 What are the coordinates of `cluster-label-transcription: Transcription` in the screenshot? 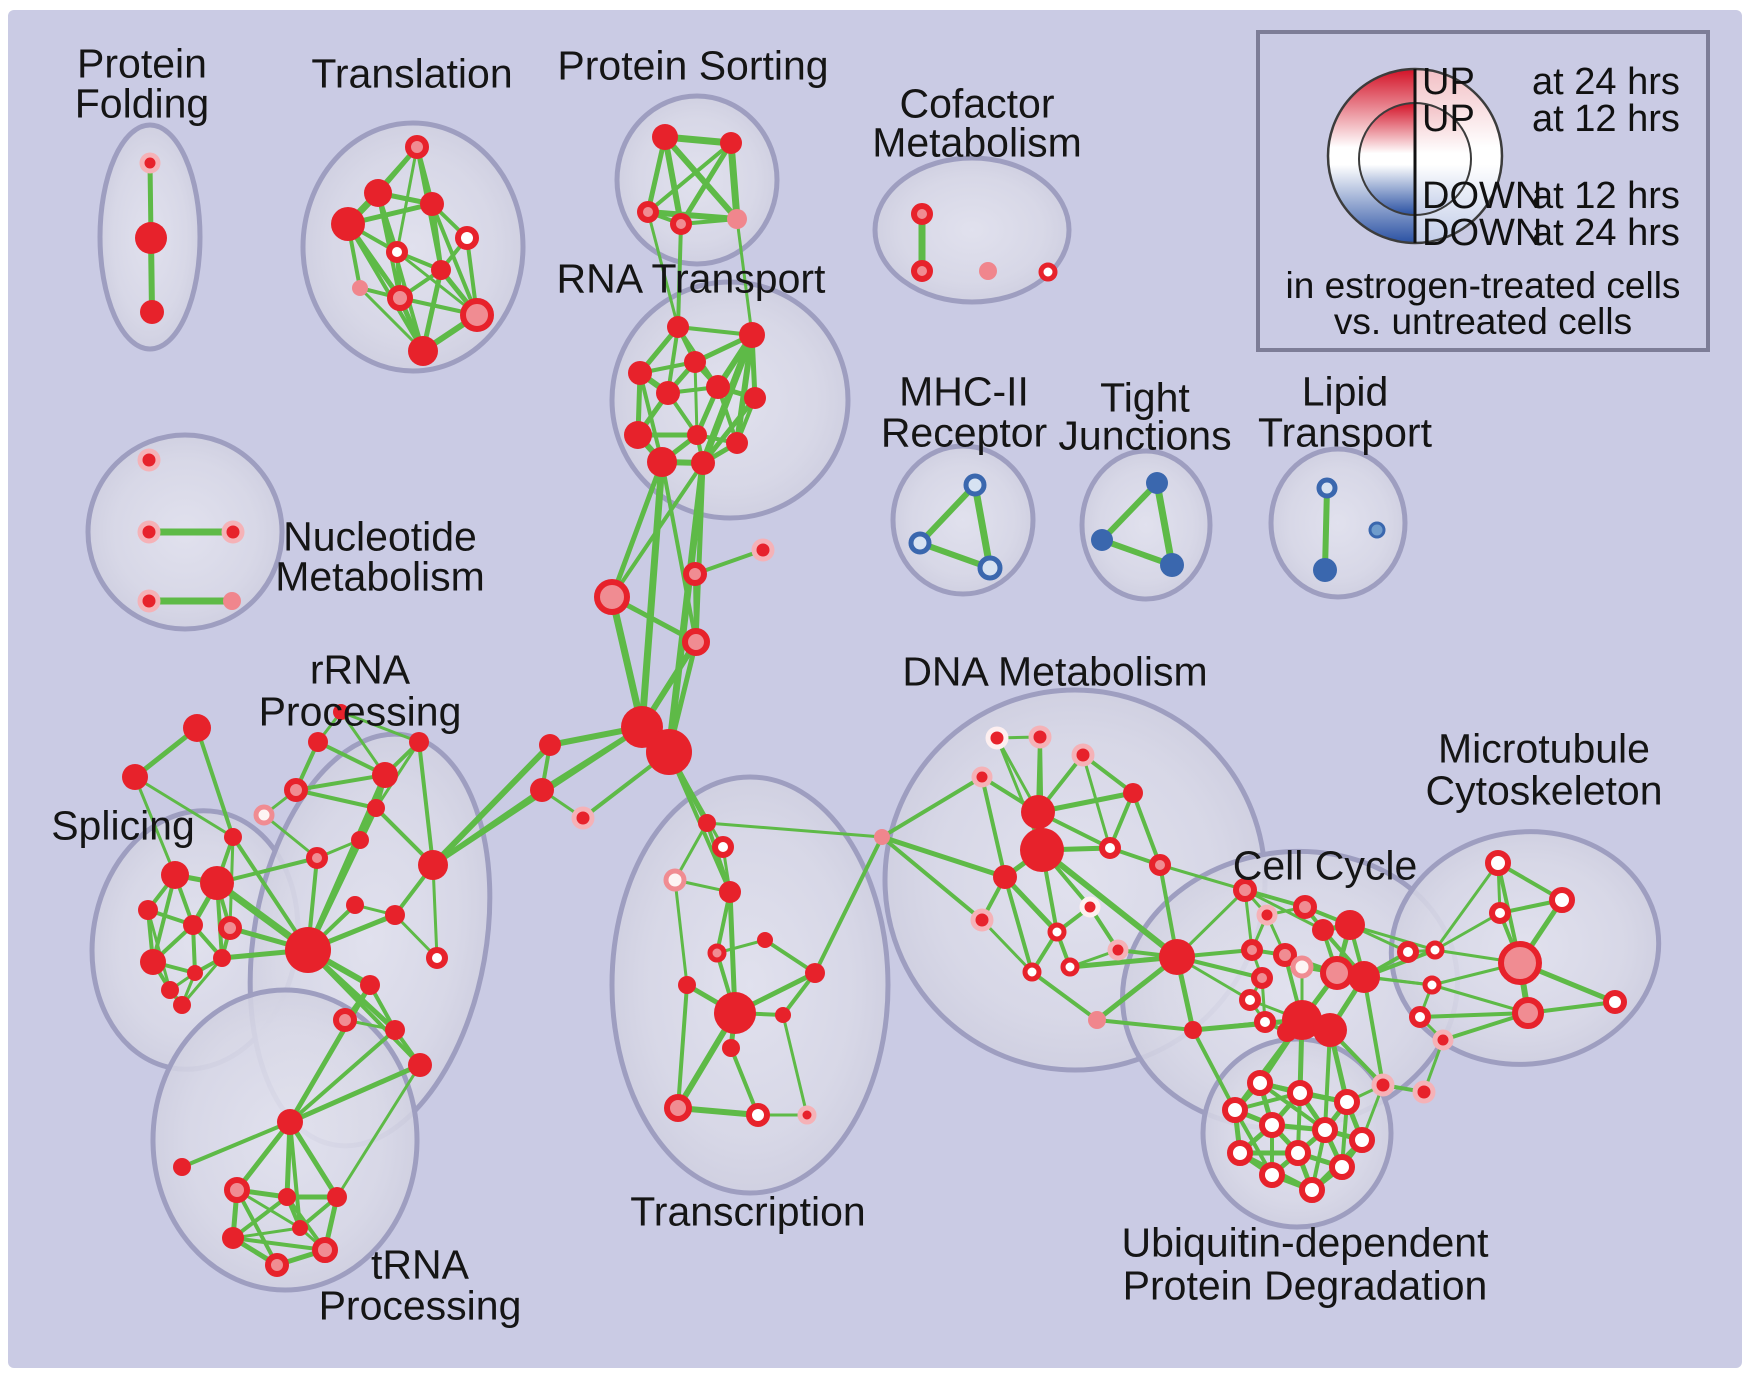 It's located at (747, 1211).